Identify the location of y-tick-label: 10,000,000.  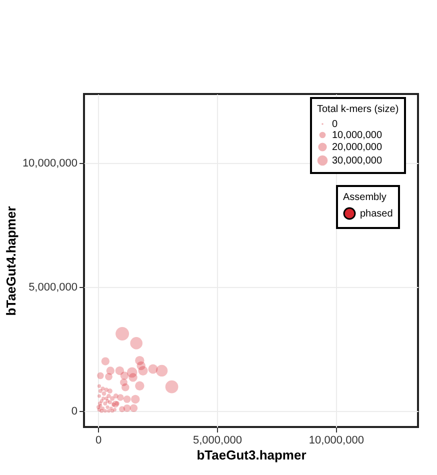
(50, 163).